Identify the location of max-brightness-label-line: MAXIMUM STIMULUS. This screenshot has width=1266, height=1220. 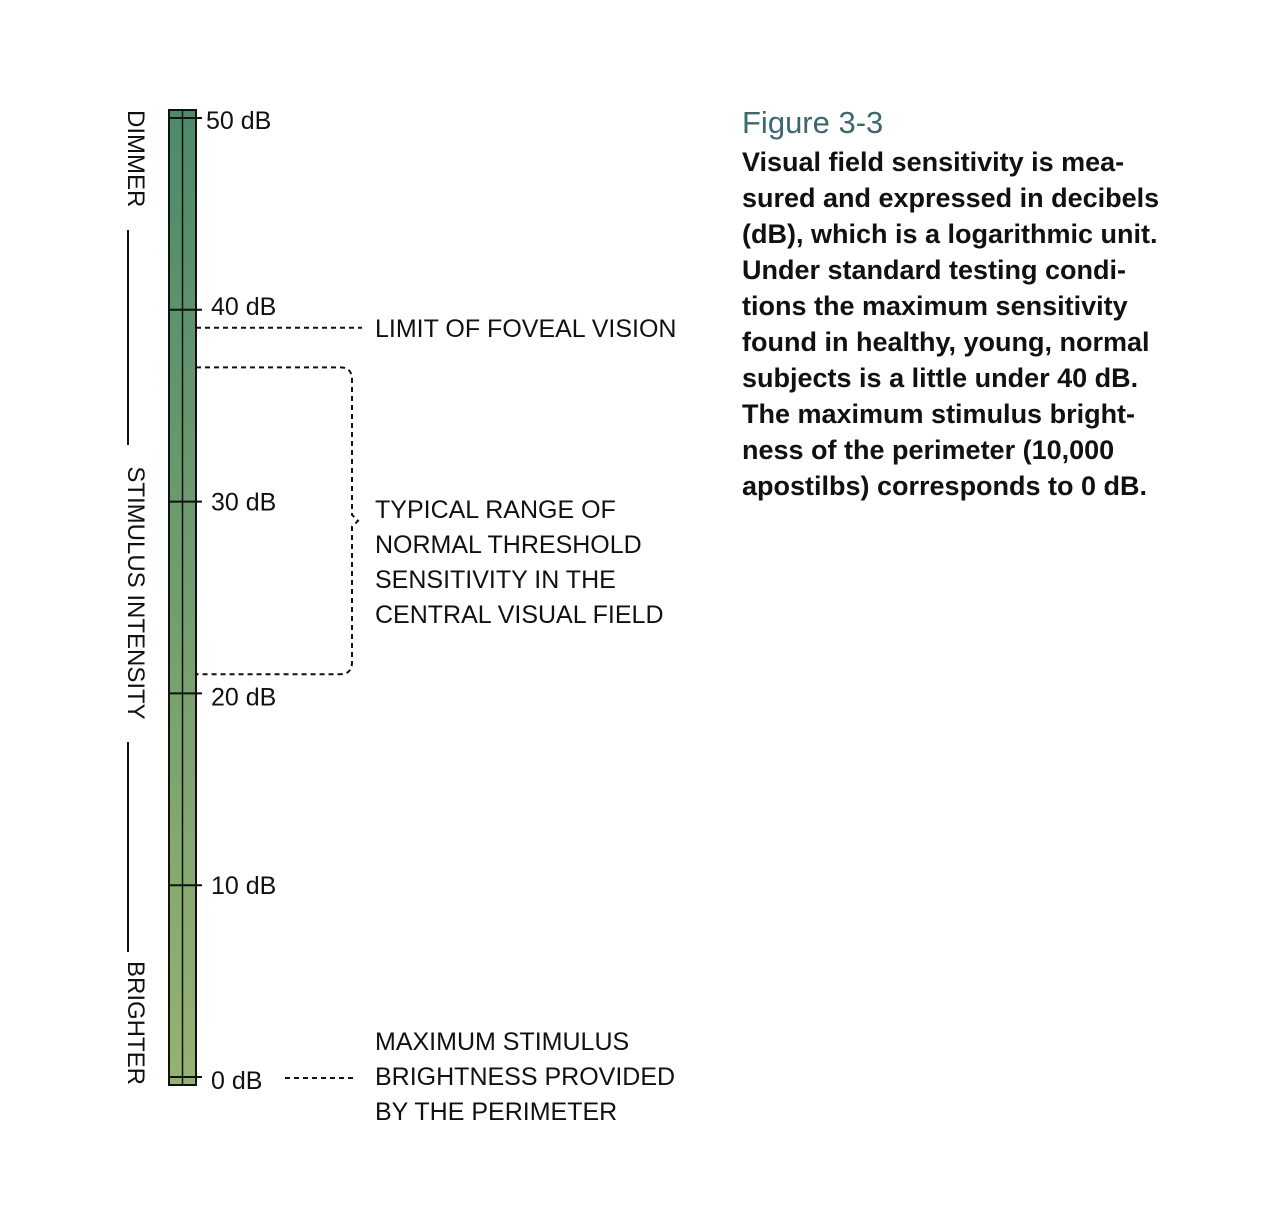
(502, 1042).